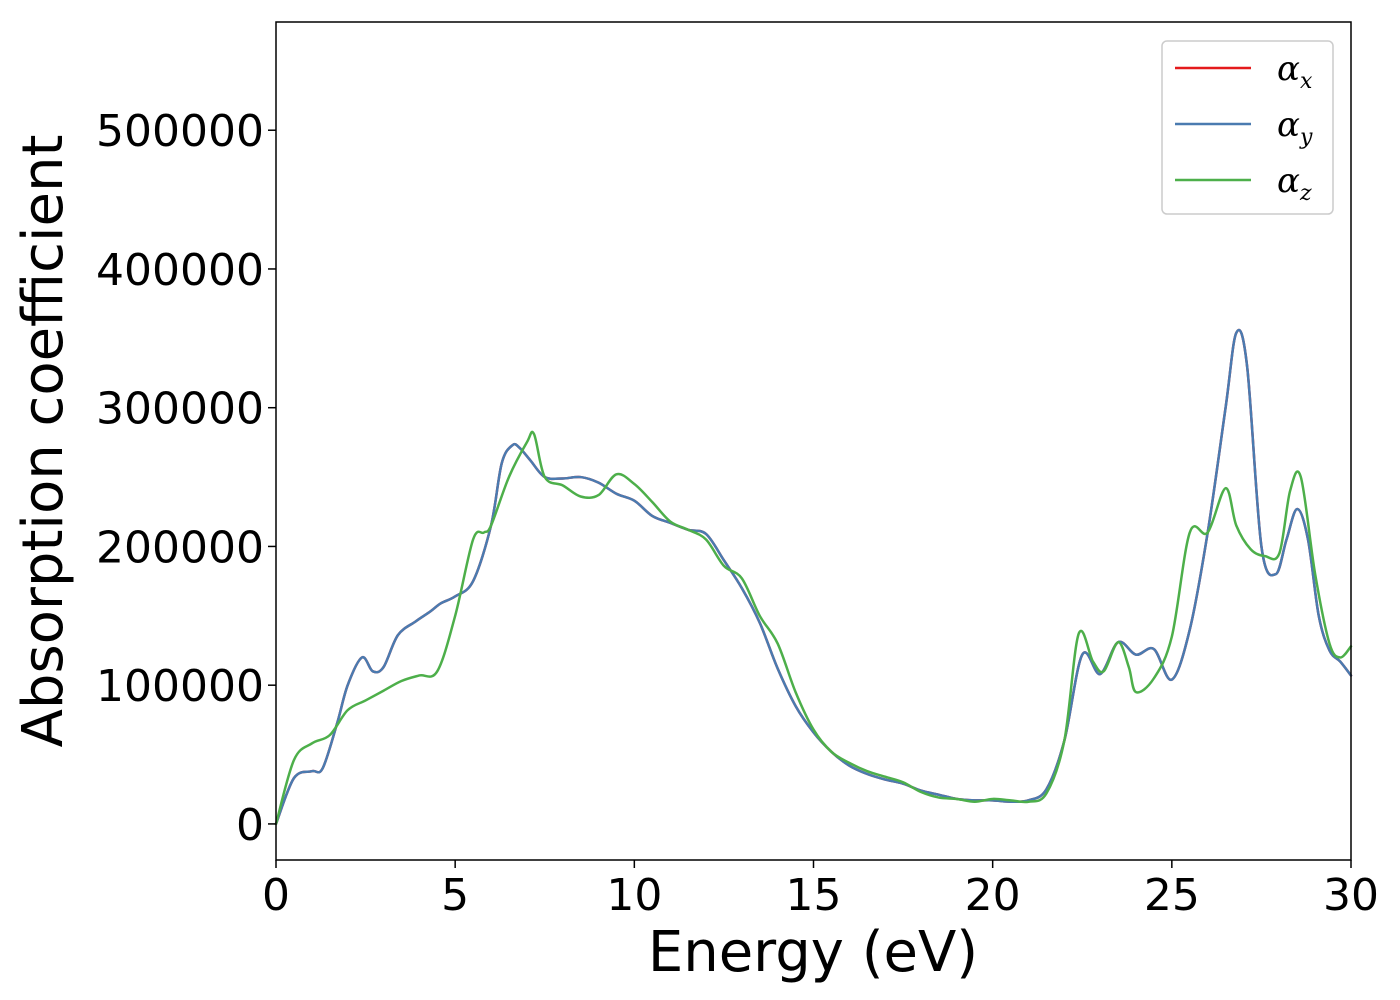 The height and width of the screenshot is (1000, 1400). Describe the element at coordinates (180, 409) in the screenshot. I see `y-tick-label: 300000` at that location.